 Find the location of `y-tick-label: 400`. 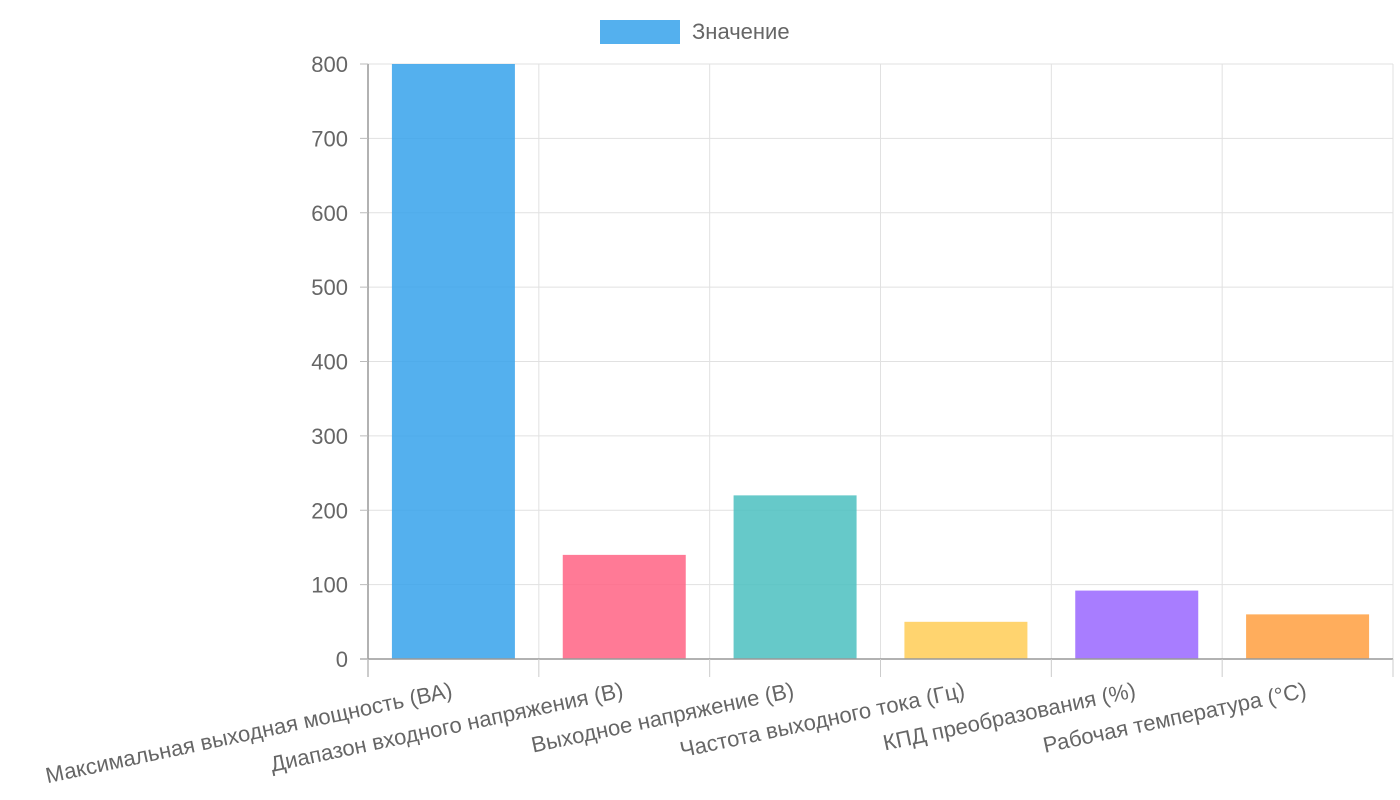

y-tick-label: 400 is located at coordinates (329, 362).